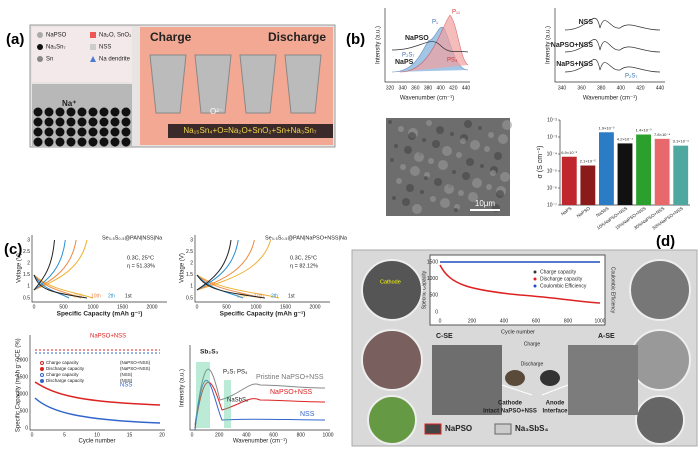 This screenshot has width=700, height=458. I want to click on condition: 0.3C, 25°C, so click(303, 258).